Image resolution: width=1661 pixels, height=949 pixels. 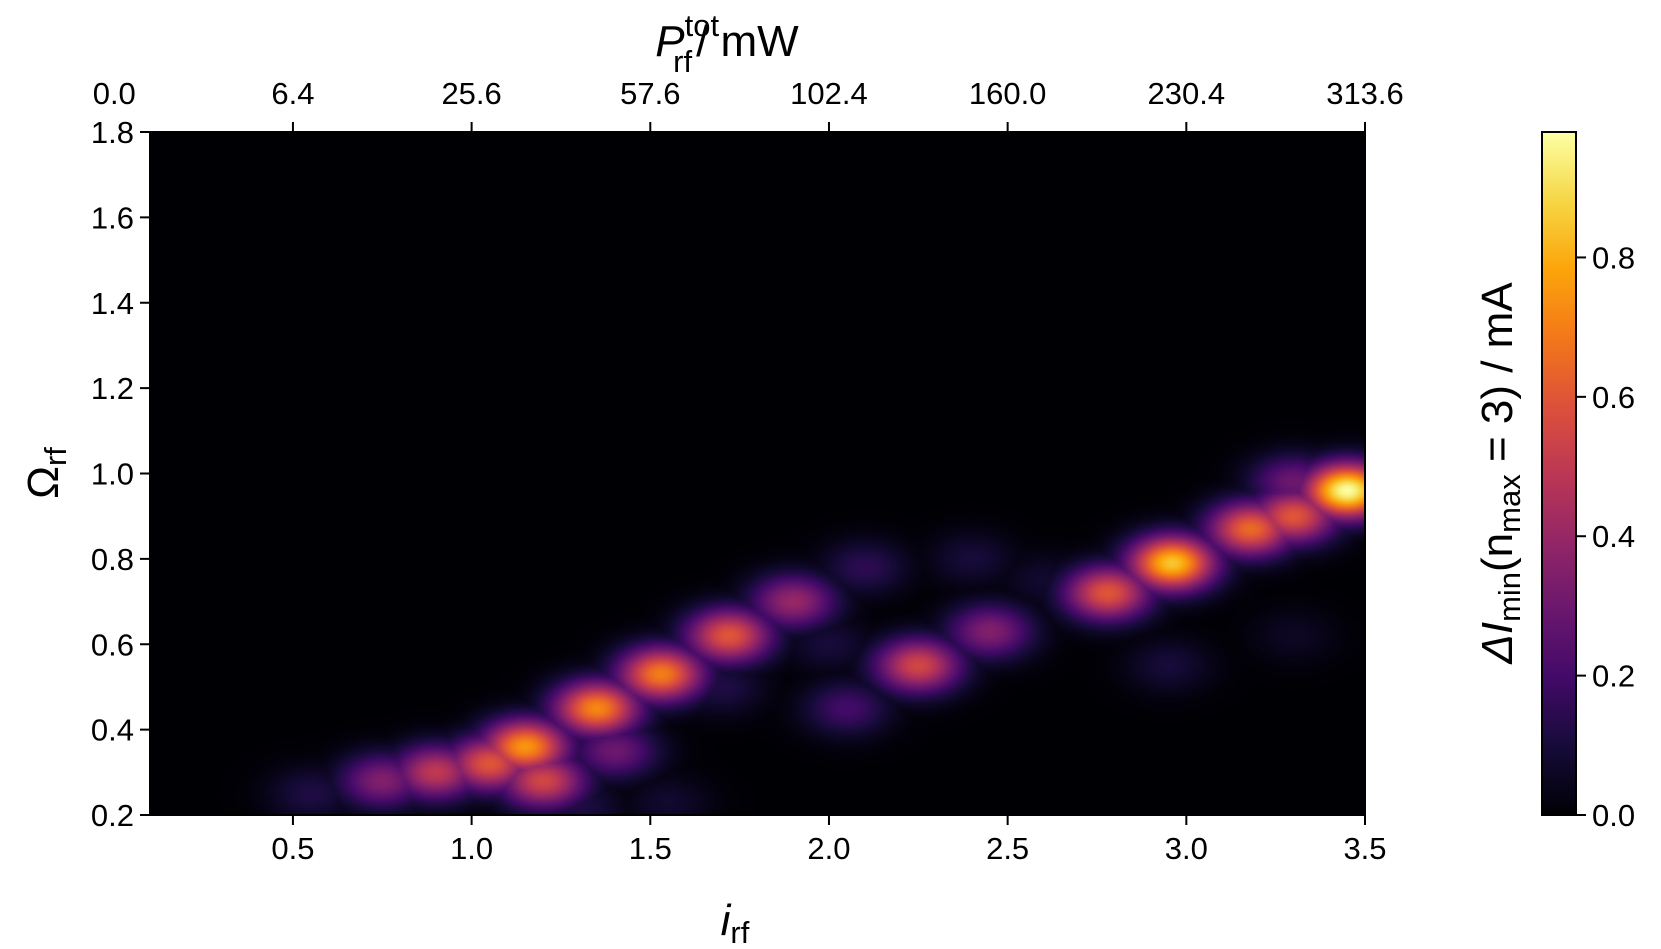 What do you see at coordinates (748, 104) in the screenshot?
I see `top-x-axis: 0.0 6.4 25.6 57.6 102.4 160.0 230.4 313.6` at bounding box center [748, 104].